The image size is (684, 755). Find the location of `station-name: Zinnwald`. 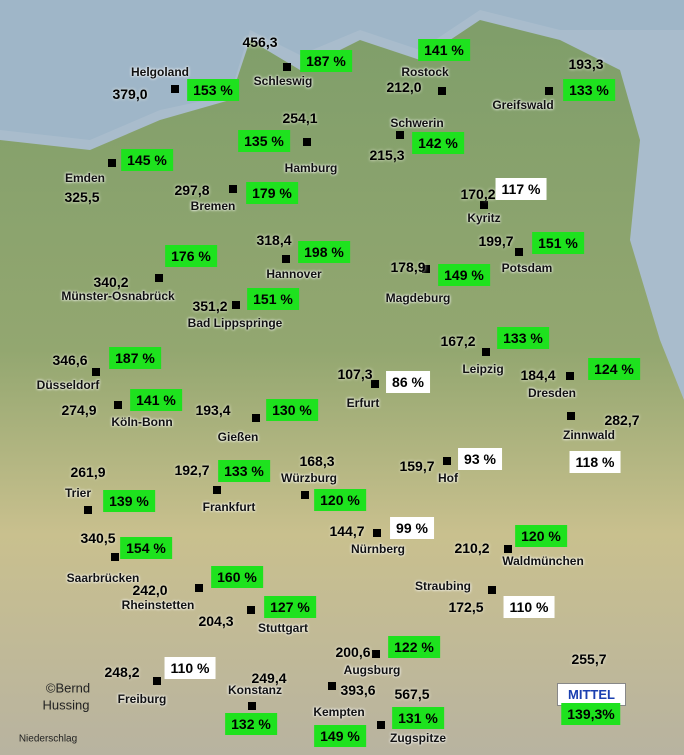

station-name: Zinnwald is located at coordinates (589, 435).